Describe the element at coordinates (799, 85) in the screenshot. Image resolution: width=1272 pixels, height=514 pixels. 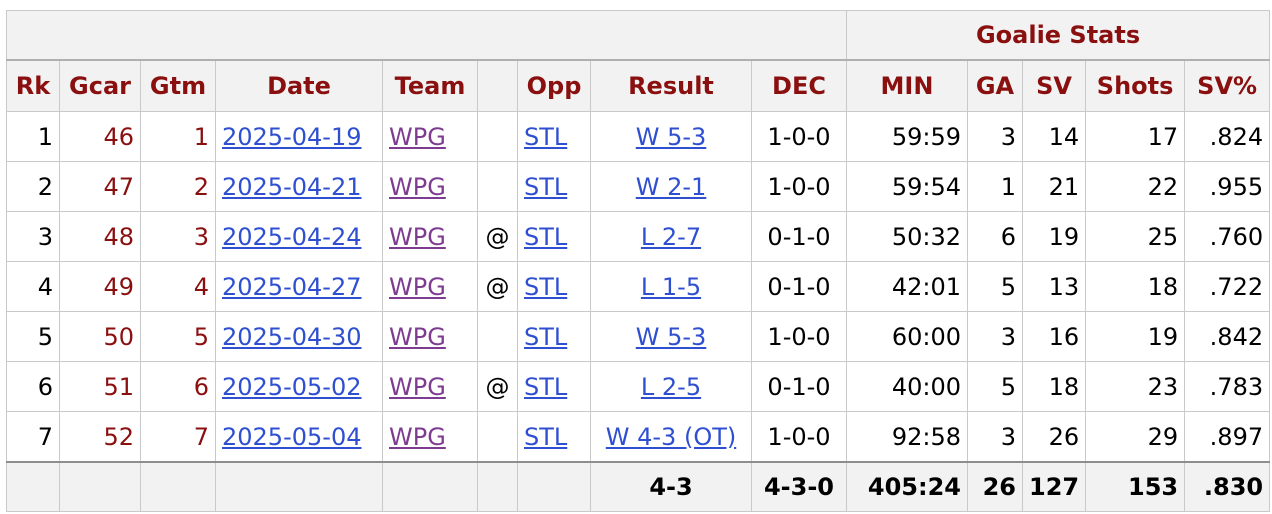
I see `col-header-dec: DEC` at that location.